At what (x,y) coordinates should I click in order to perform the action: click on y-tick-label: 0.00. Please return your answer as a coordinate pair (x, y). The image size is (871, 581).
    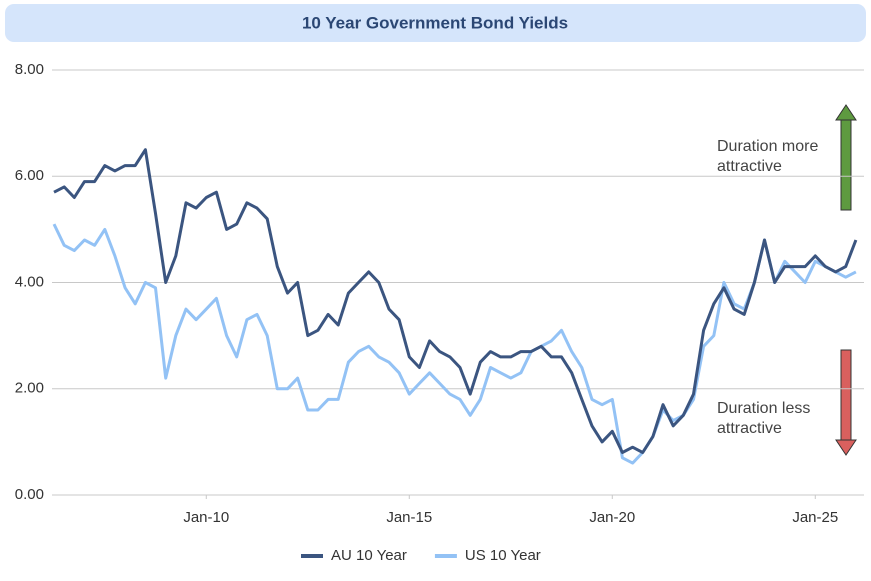
    Looking at the image, I should click on (29, 494).